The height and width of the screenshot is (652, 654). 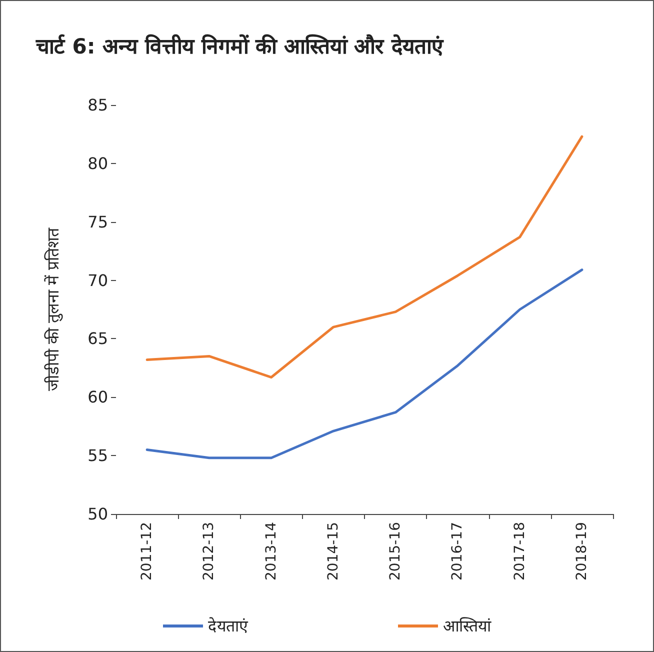 What do you see at coordinates (98, 456) in the screenshot?
I see `y-tick-label: 55` at bounding box center [98, 456].